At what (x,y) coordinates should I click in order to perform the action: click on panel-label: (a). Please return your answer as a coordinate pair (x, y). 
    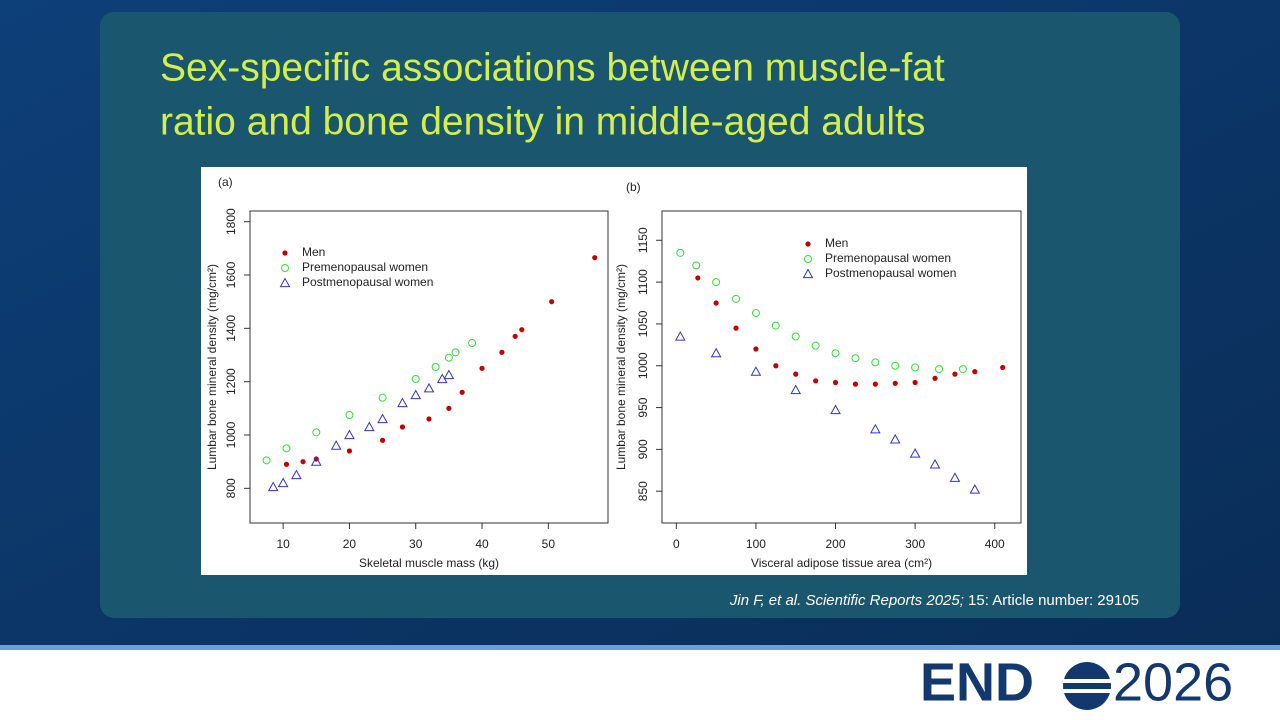
    Looking at the image, I should click on (225, 182).